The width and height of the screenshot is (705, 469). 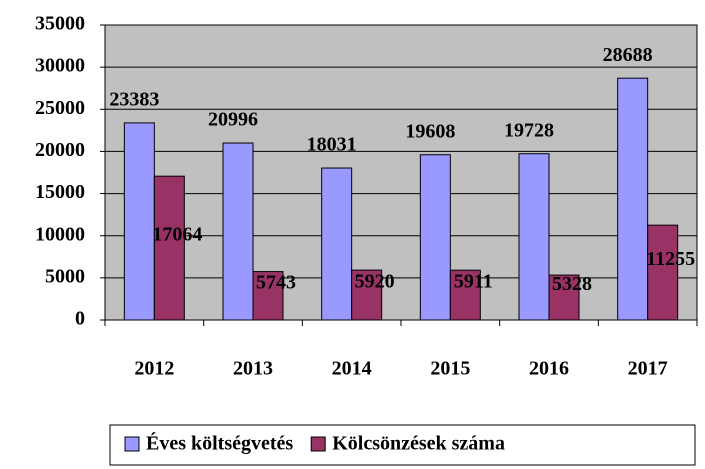 What do you see at coordinates (60, 24) in the screenshot?
I see `y-tick-label: 35000` at bounding box center [60, 24].